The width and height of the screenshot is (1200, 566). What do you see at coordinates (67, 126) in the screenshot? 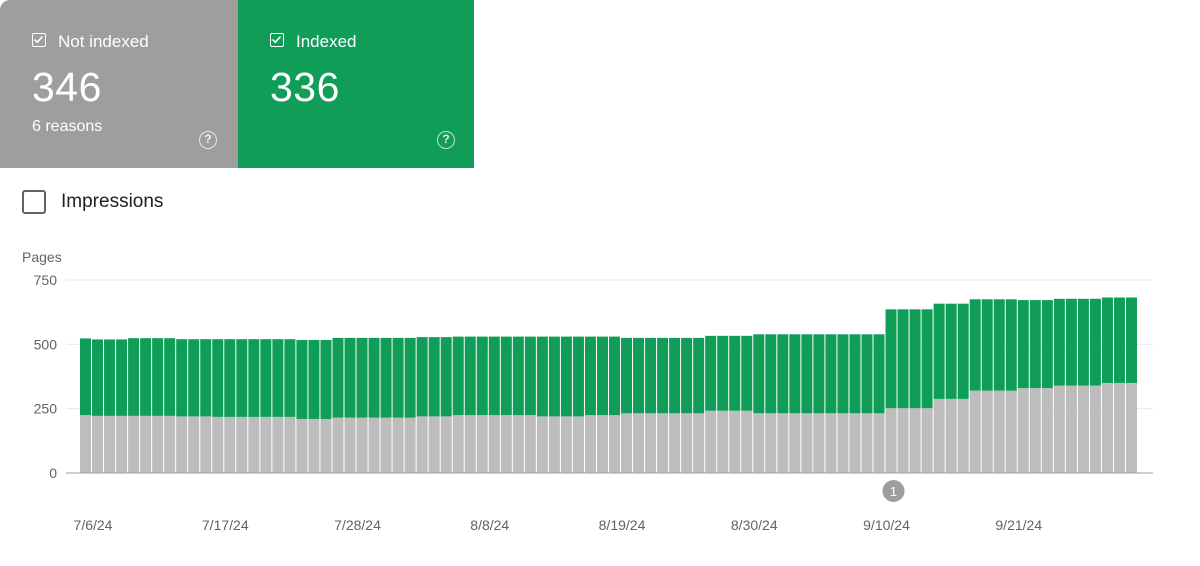
I see `not-indexed-reasons: 6 reasons` at bounding box center [67, 126].